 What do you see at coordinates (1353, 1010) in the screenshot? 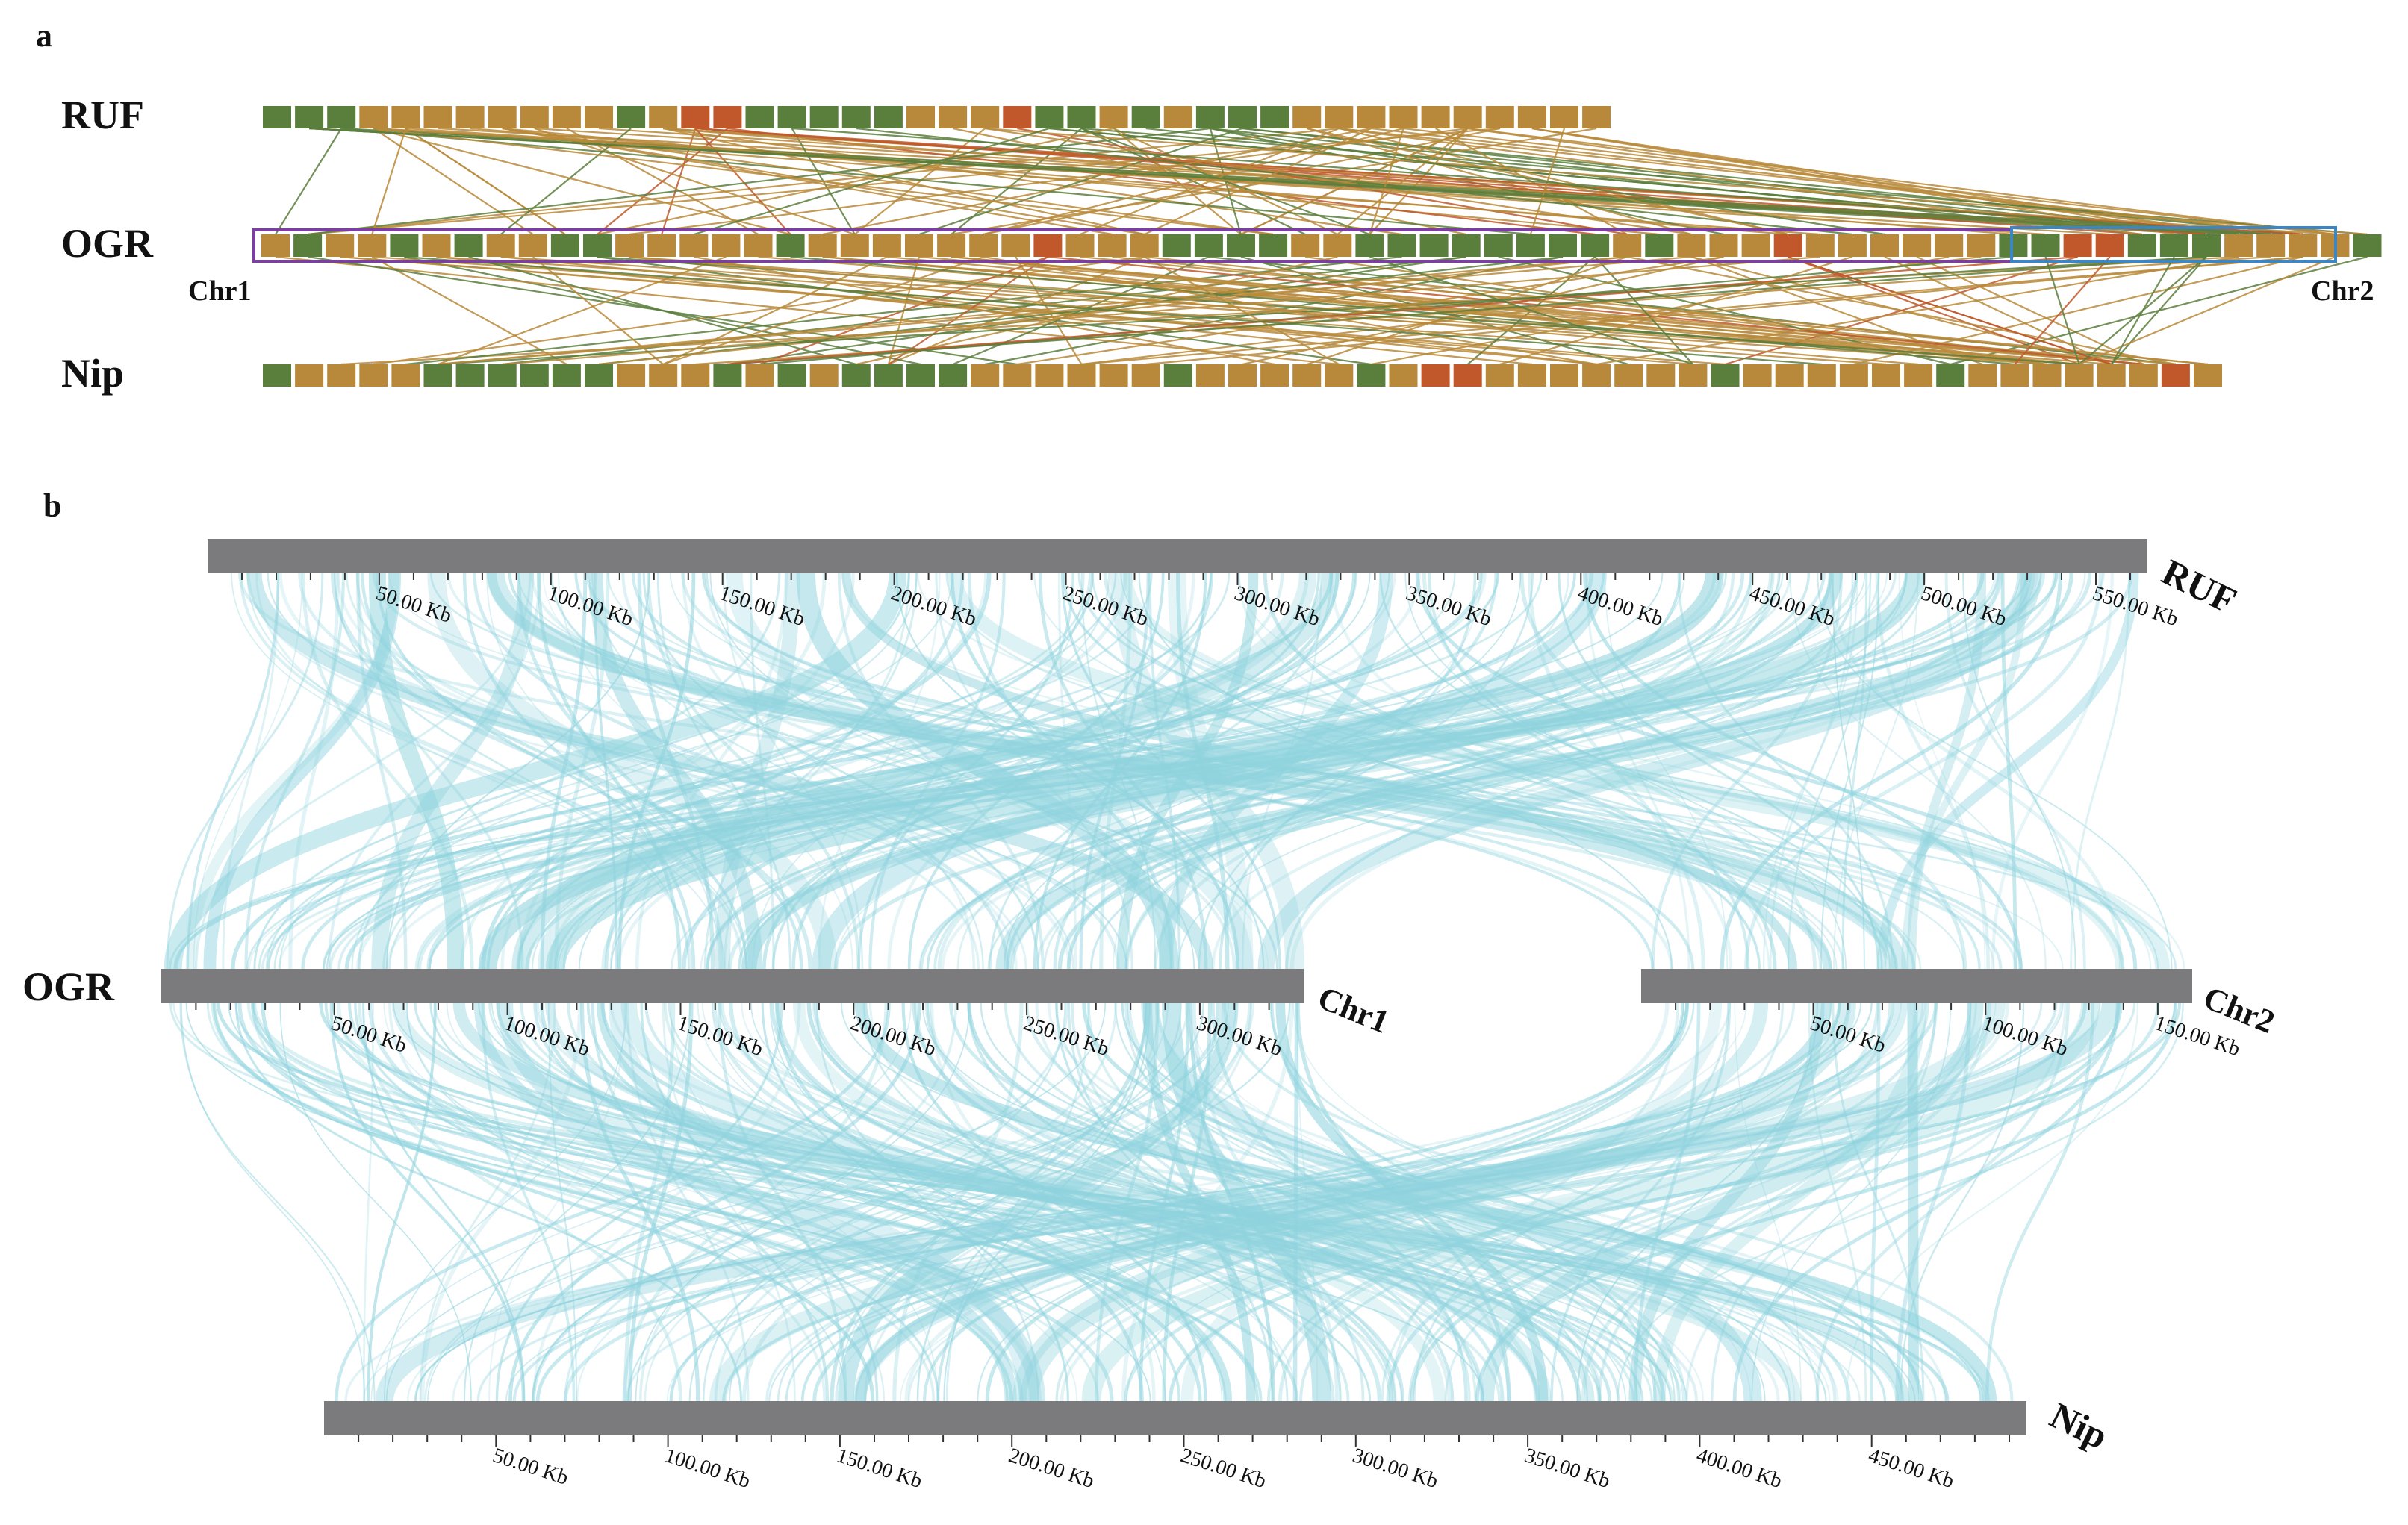
I see `panel-b-chr1-label: Chr1` at bounding box center [1353, 1010].